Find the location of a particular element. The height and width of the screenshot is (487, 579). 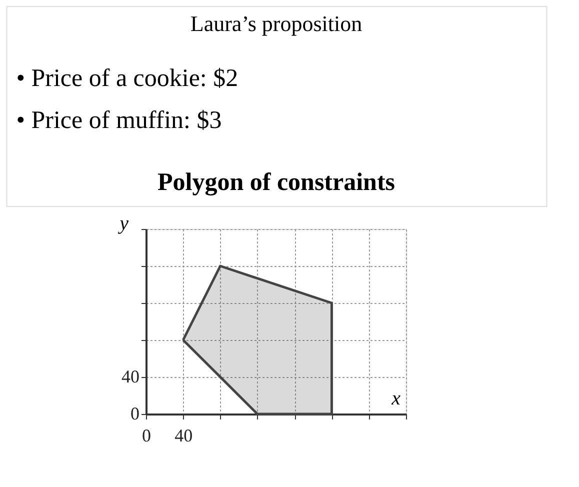

text: • Price of a cookie: $2 is located at coordinates (127, 78).